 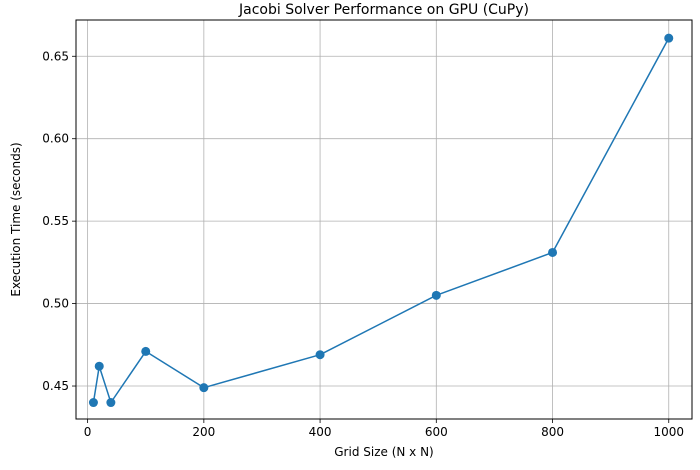 I want to click on x-tick-label: 200, so click(x=203, y=432).